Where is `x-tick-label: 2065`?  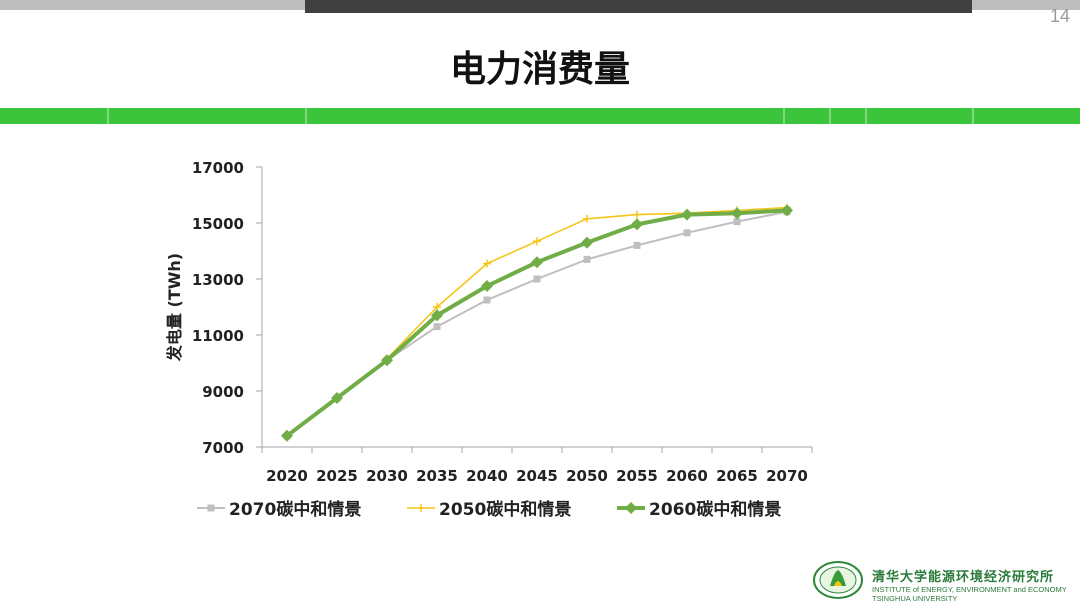
x-tick-label: 2065 is located at coordinates (737, 476).